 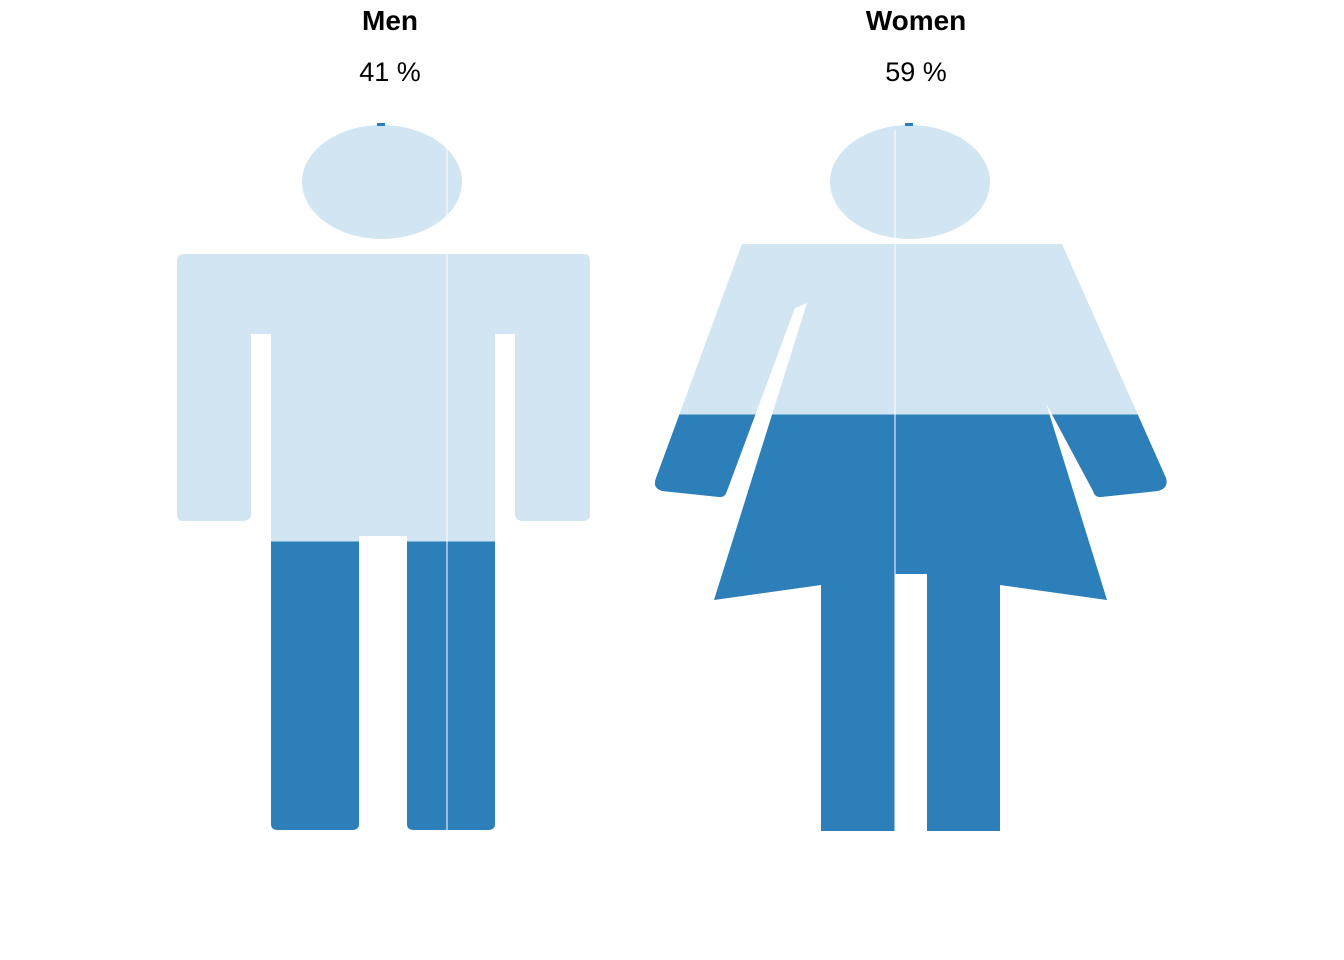 I want to click on men-filled-area, so click(x=383, y=685).